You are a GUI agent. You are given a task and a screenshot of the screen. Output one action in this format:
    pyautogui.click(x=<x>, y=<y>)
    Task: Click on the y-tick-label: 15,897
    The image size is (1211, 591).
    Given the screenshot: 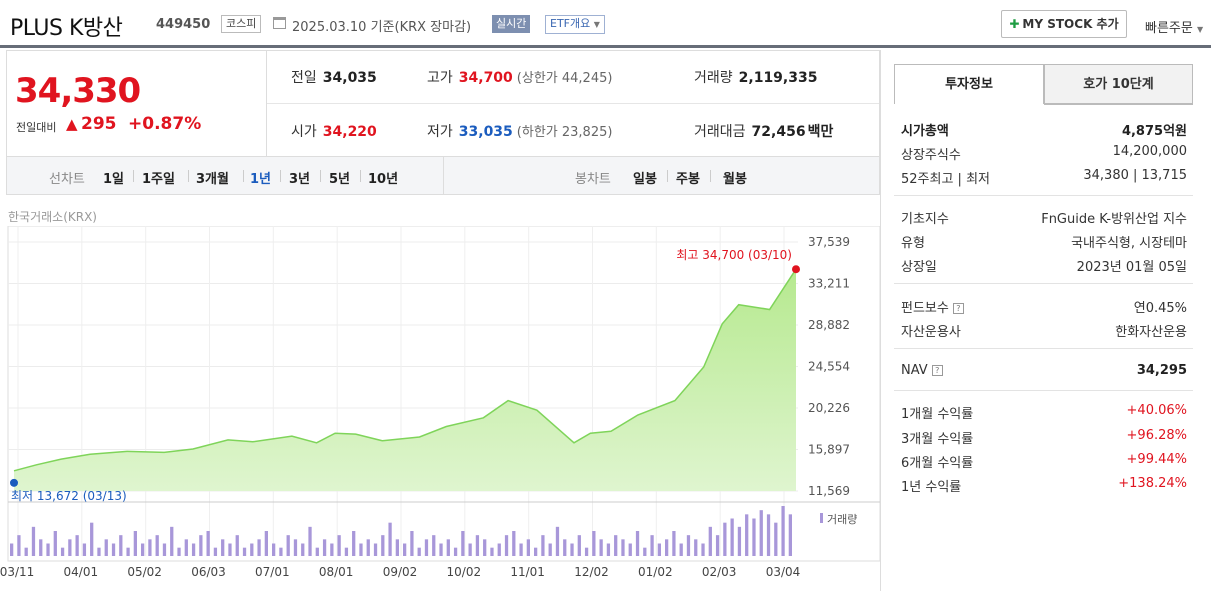 What is the action you would take?
    pyautogui.click(x=829, y=450)
    